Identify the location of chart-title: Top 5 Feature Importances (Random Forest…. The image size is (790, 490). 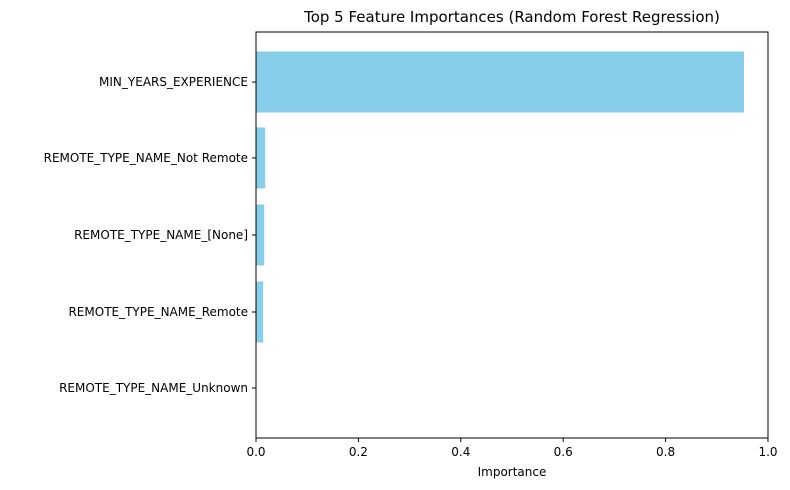
(511, 17).